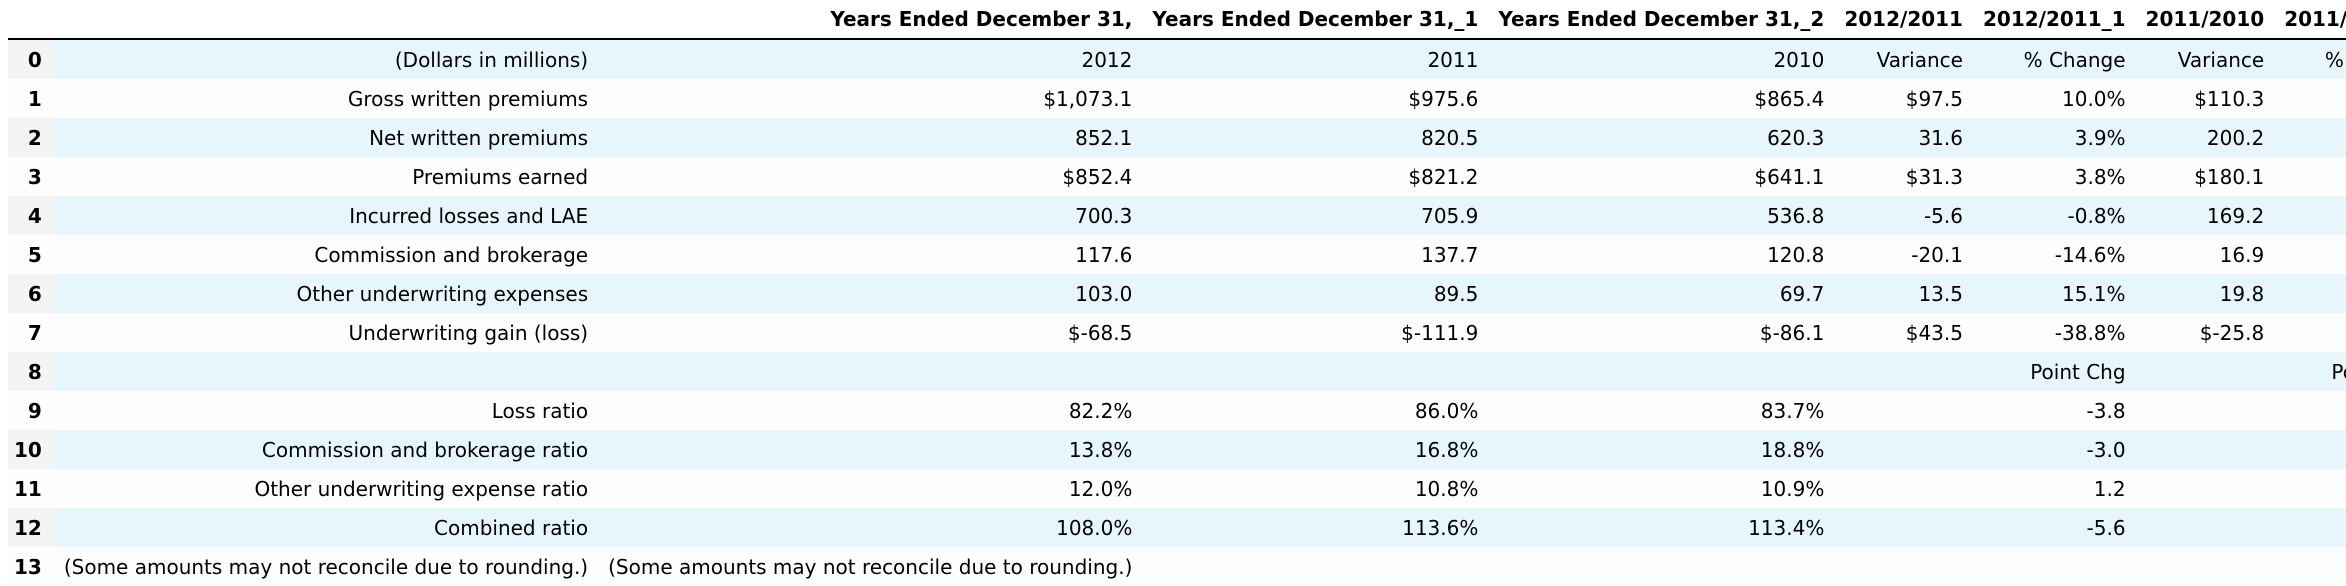  Describe the element at coordinates (2054, 215) in the screenshot. I see `change-2012-2011-cell: -0.8%` at that location.